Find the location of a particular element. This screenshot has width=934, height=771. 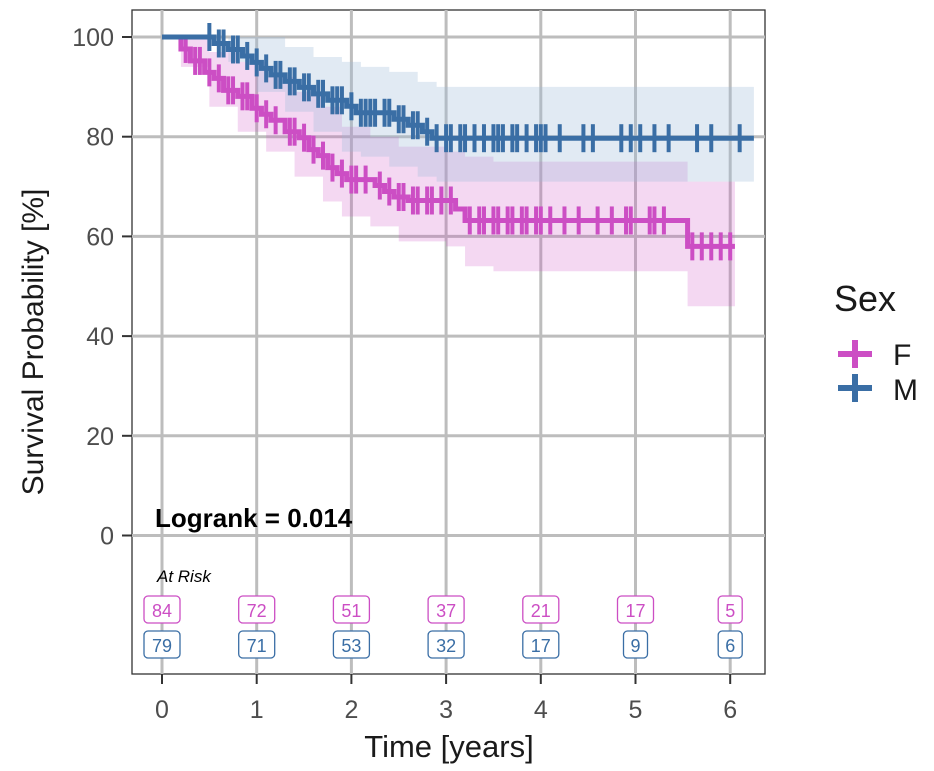

risk-count-m: 9 is located at coordinates (635, 646).